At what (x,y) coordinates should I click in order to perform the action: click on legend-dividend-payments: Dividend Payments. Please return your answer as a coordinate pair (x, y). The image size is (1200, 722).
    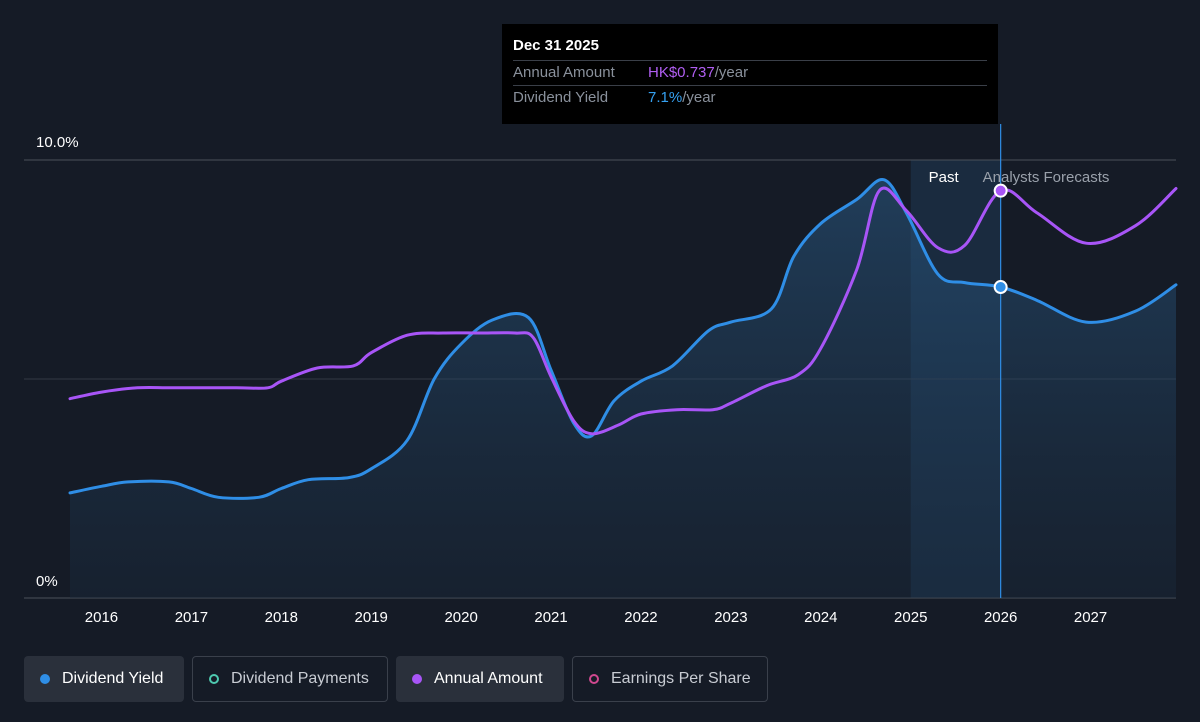
    Looking at the image, I should click on (290, 679).